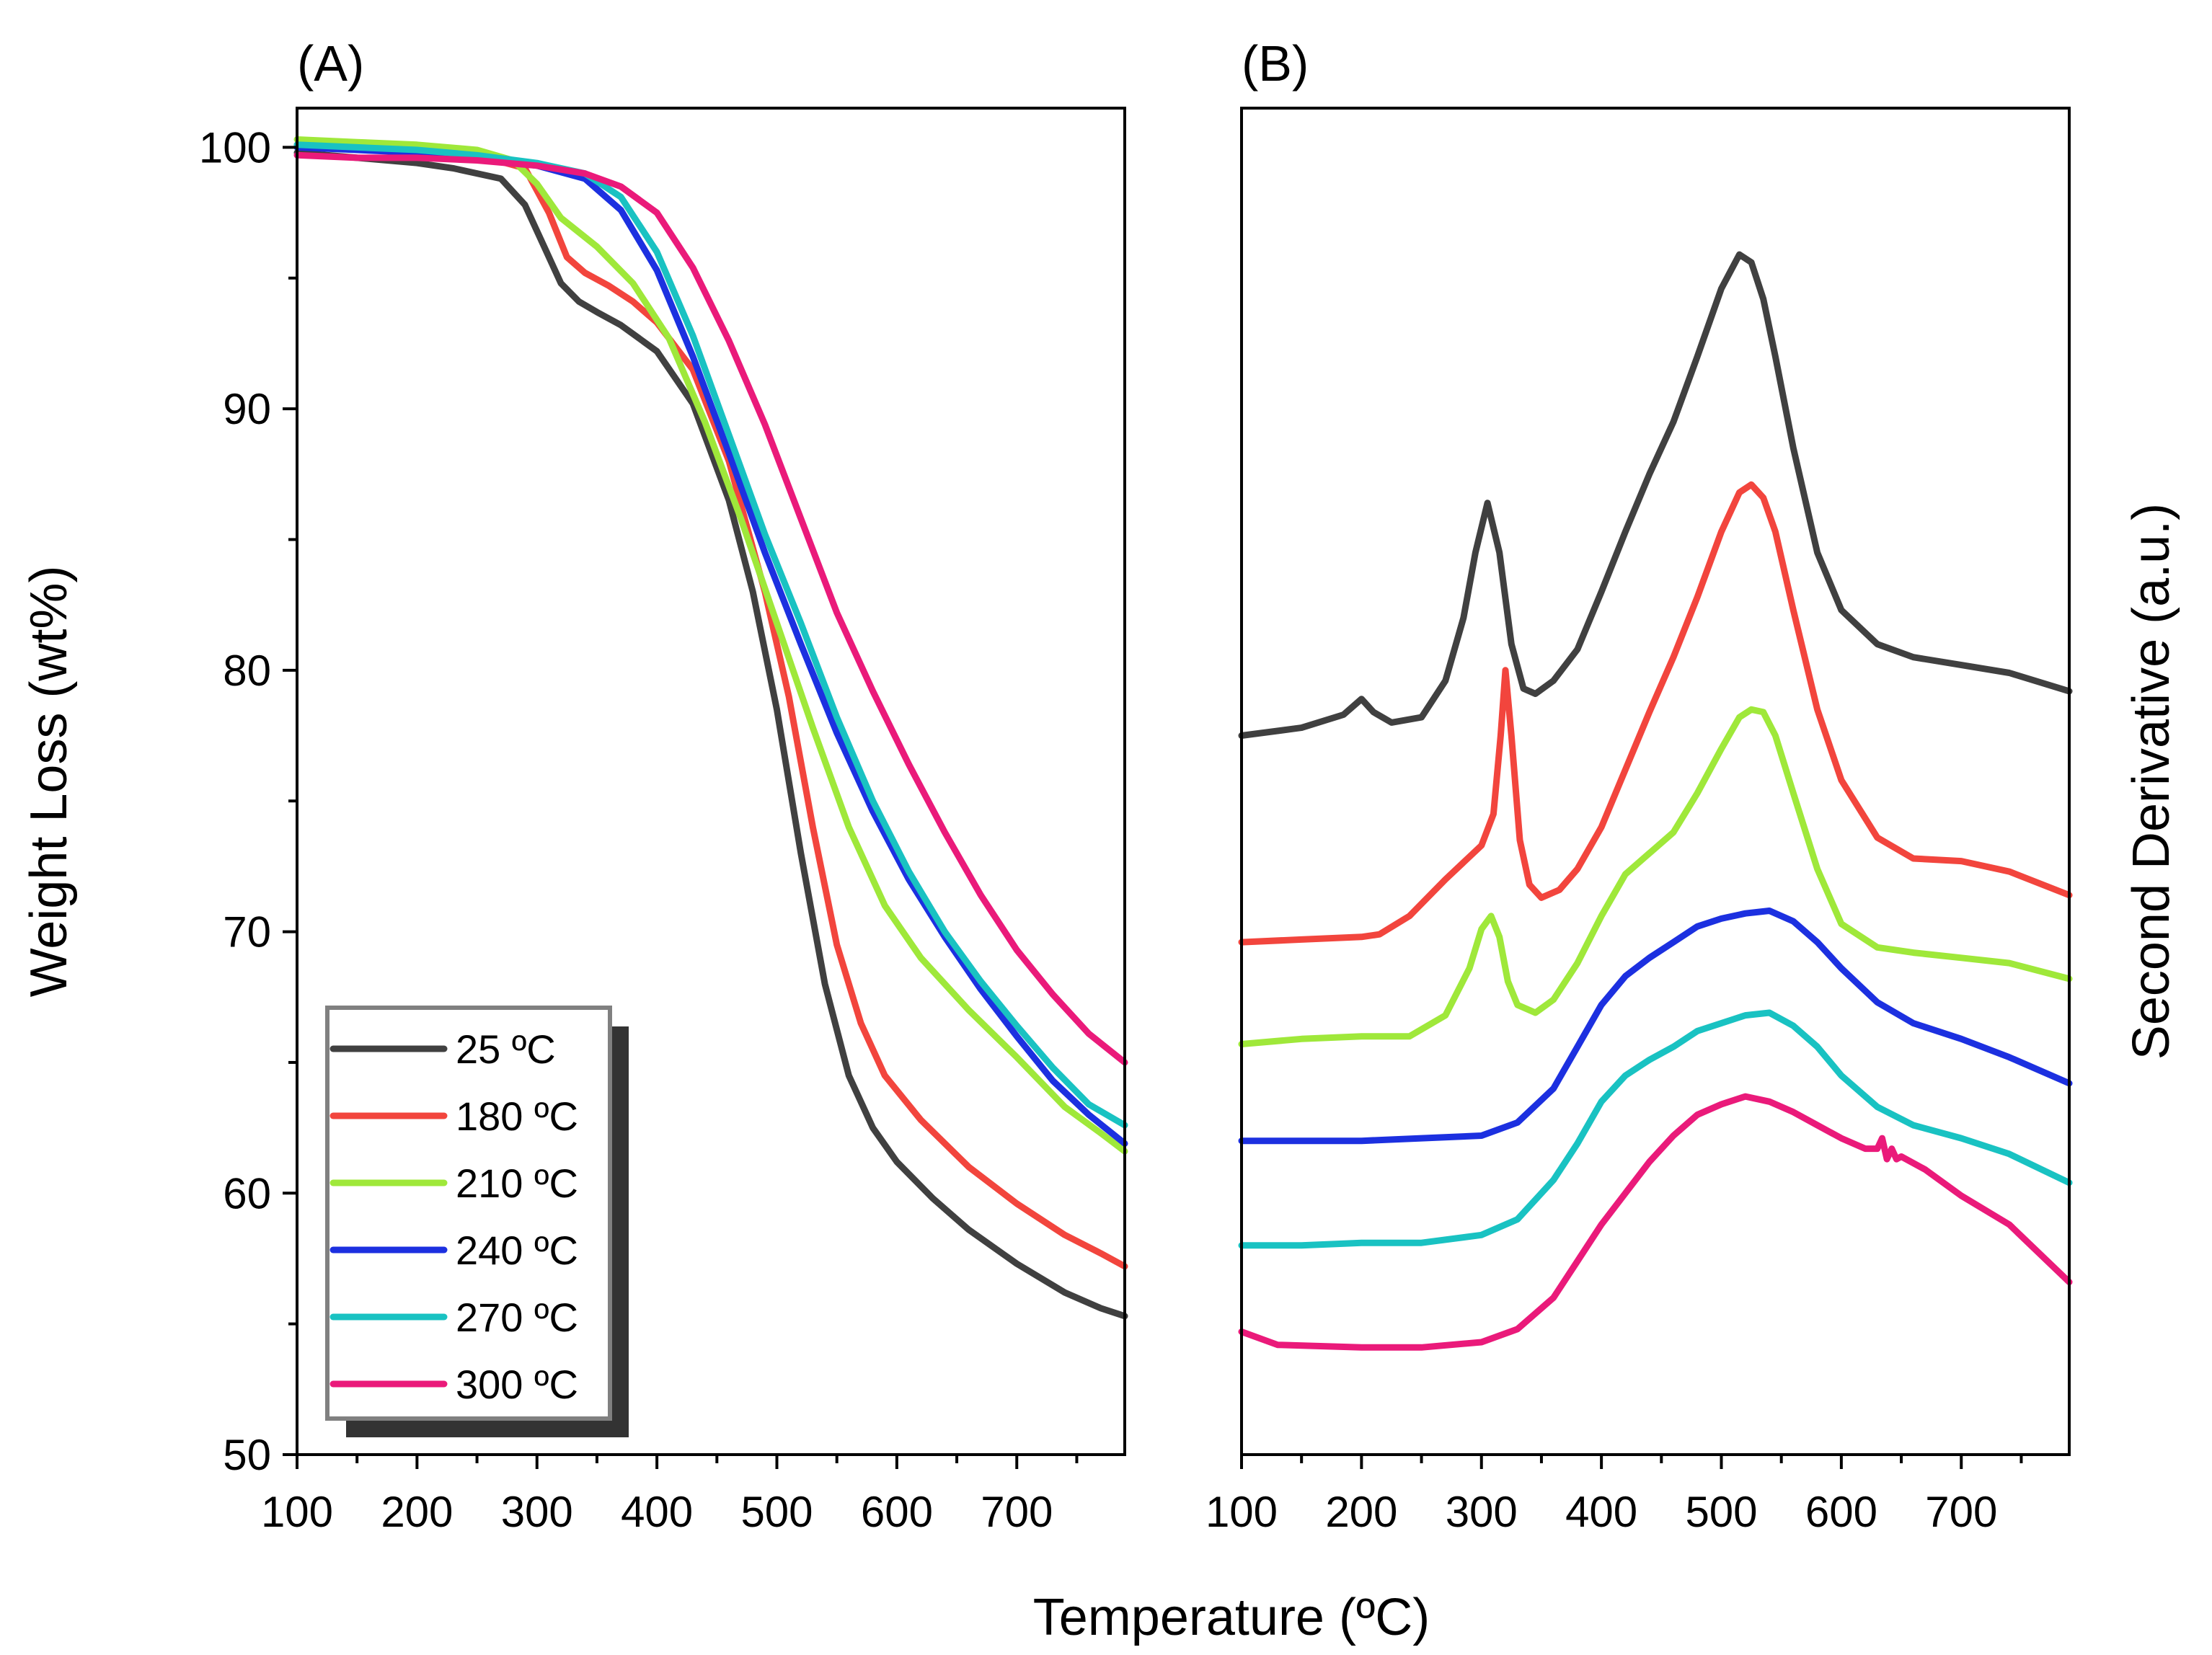  I want to click on y-tick-label: 70, so click(247, 932).